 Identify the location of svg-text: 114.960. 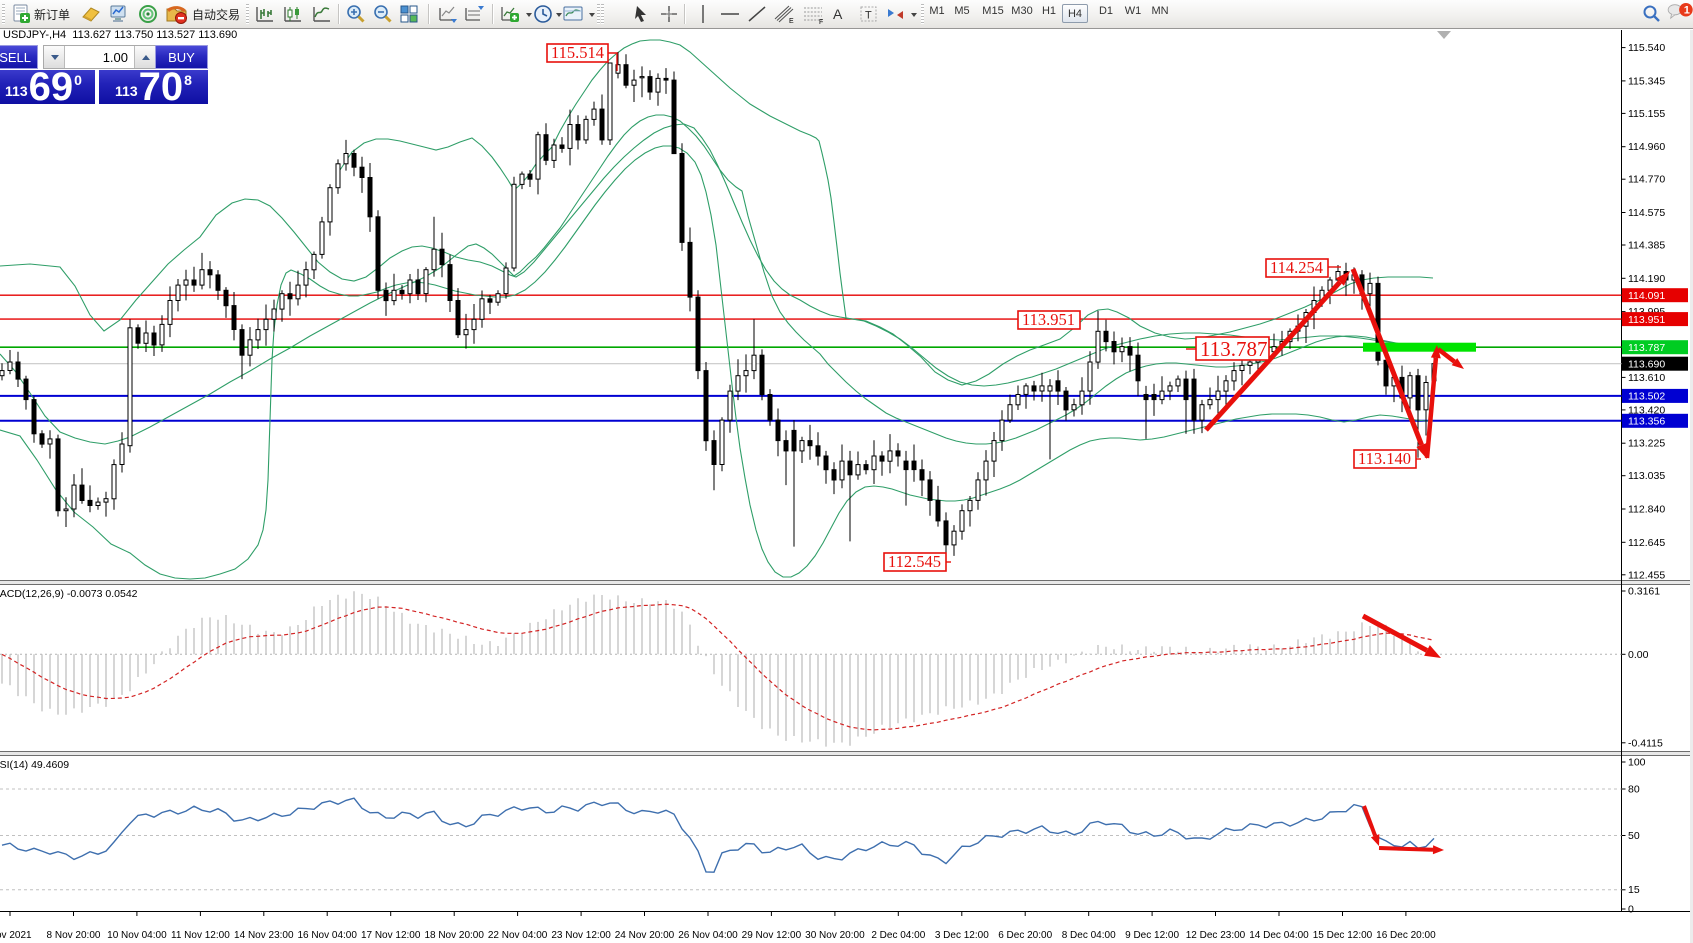
(1646, 147).